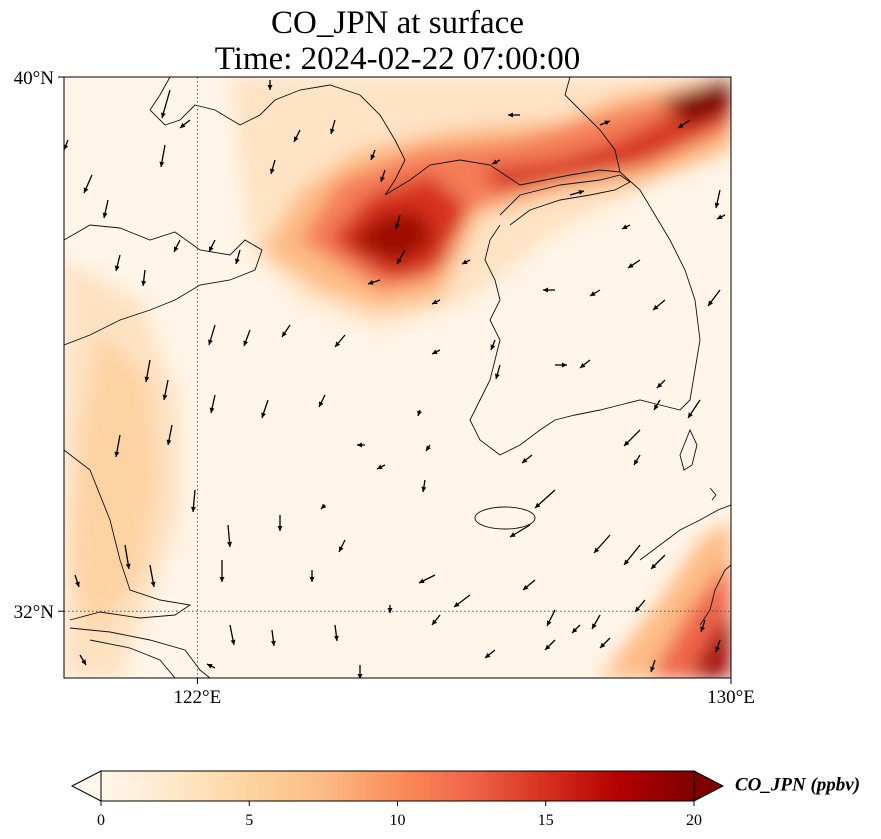  What do you see at coordinates (464, 693) in the screenshot?
I see `lon-axis: 122°E 130°E` at bounding box center [464, 693].